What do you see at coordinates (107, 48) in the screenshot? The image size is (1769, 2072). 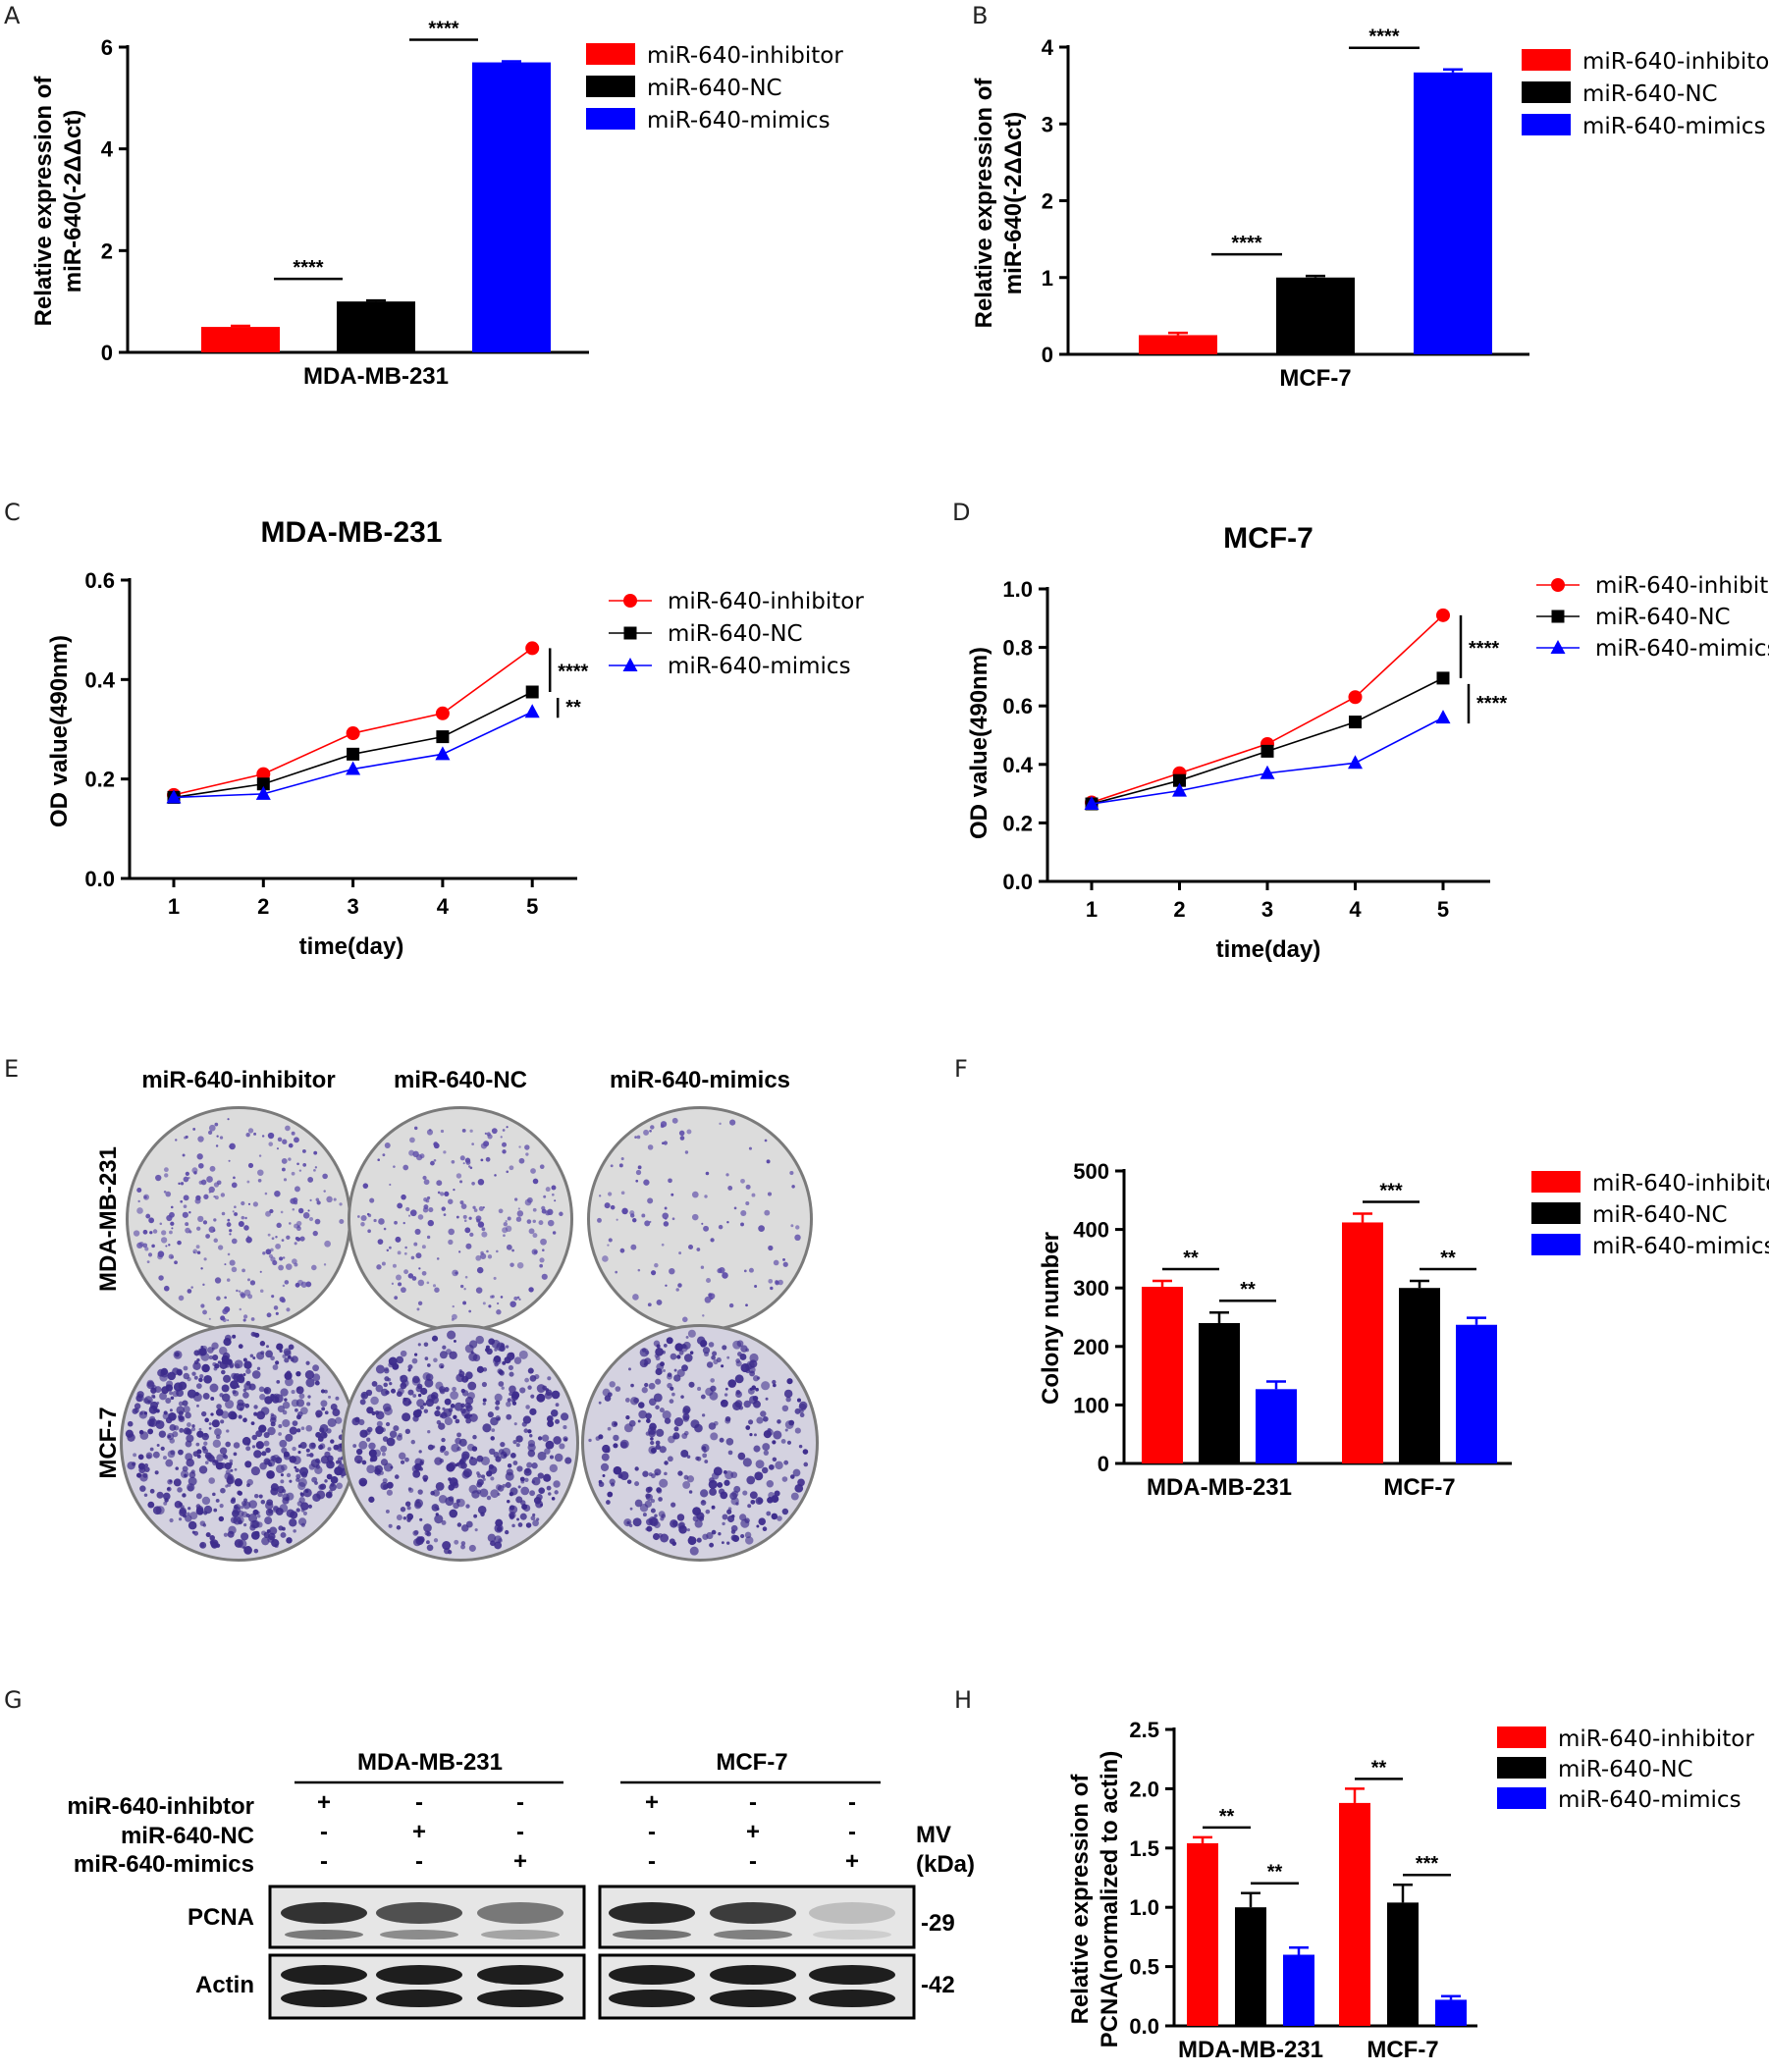 I see `panel-a-ytick-label: 6` at bounding box center [107, 48].